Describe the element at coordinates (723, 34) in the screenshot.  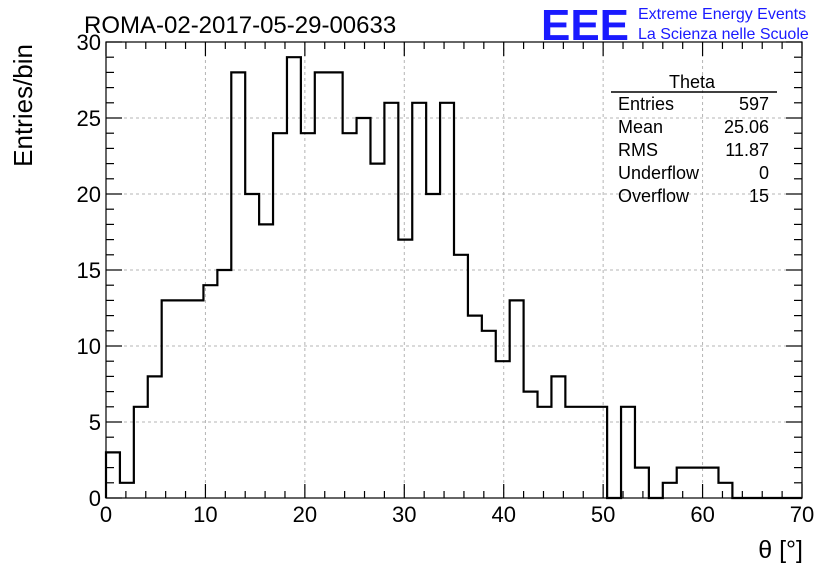
I see `logo-line-2: La Scienza nelle Scuole` at that location.